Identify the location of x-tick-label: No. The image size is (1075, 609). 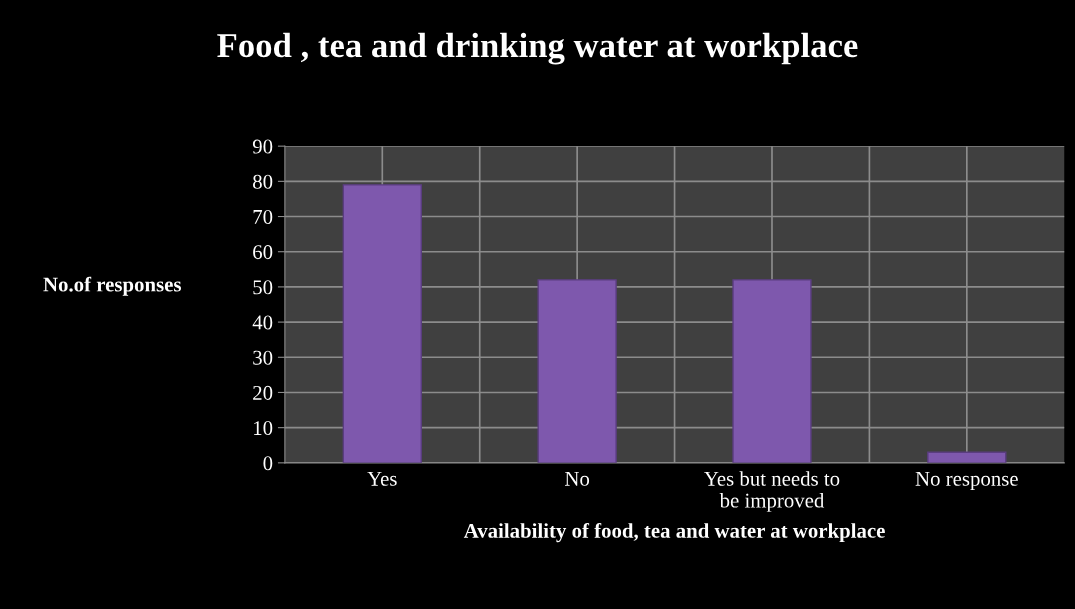
(577, 478).